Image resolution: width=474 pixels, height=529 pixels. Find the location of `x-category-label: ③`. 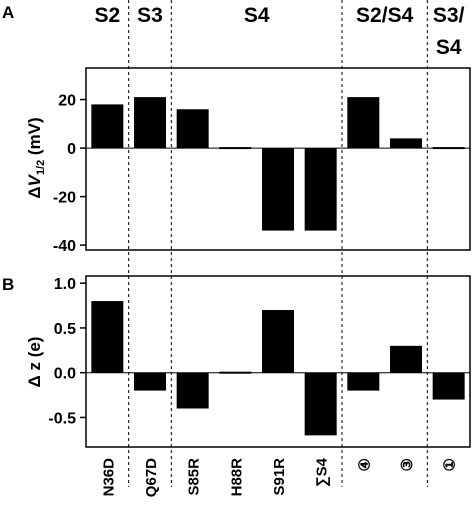

x-category-label: ③ is located at coordinates (407, 464).